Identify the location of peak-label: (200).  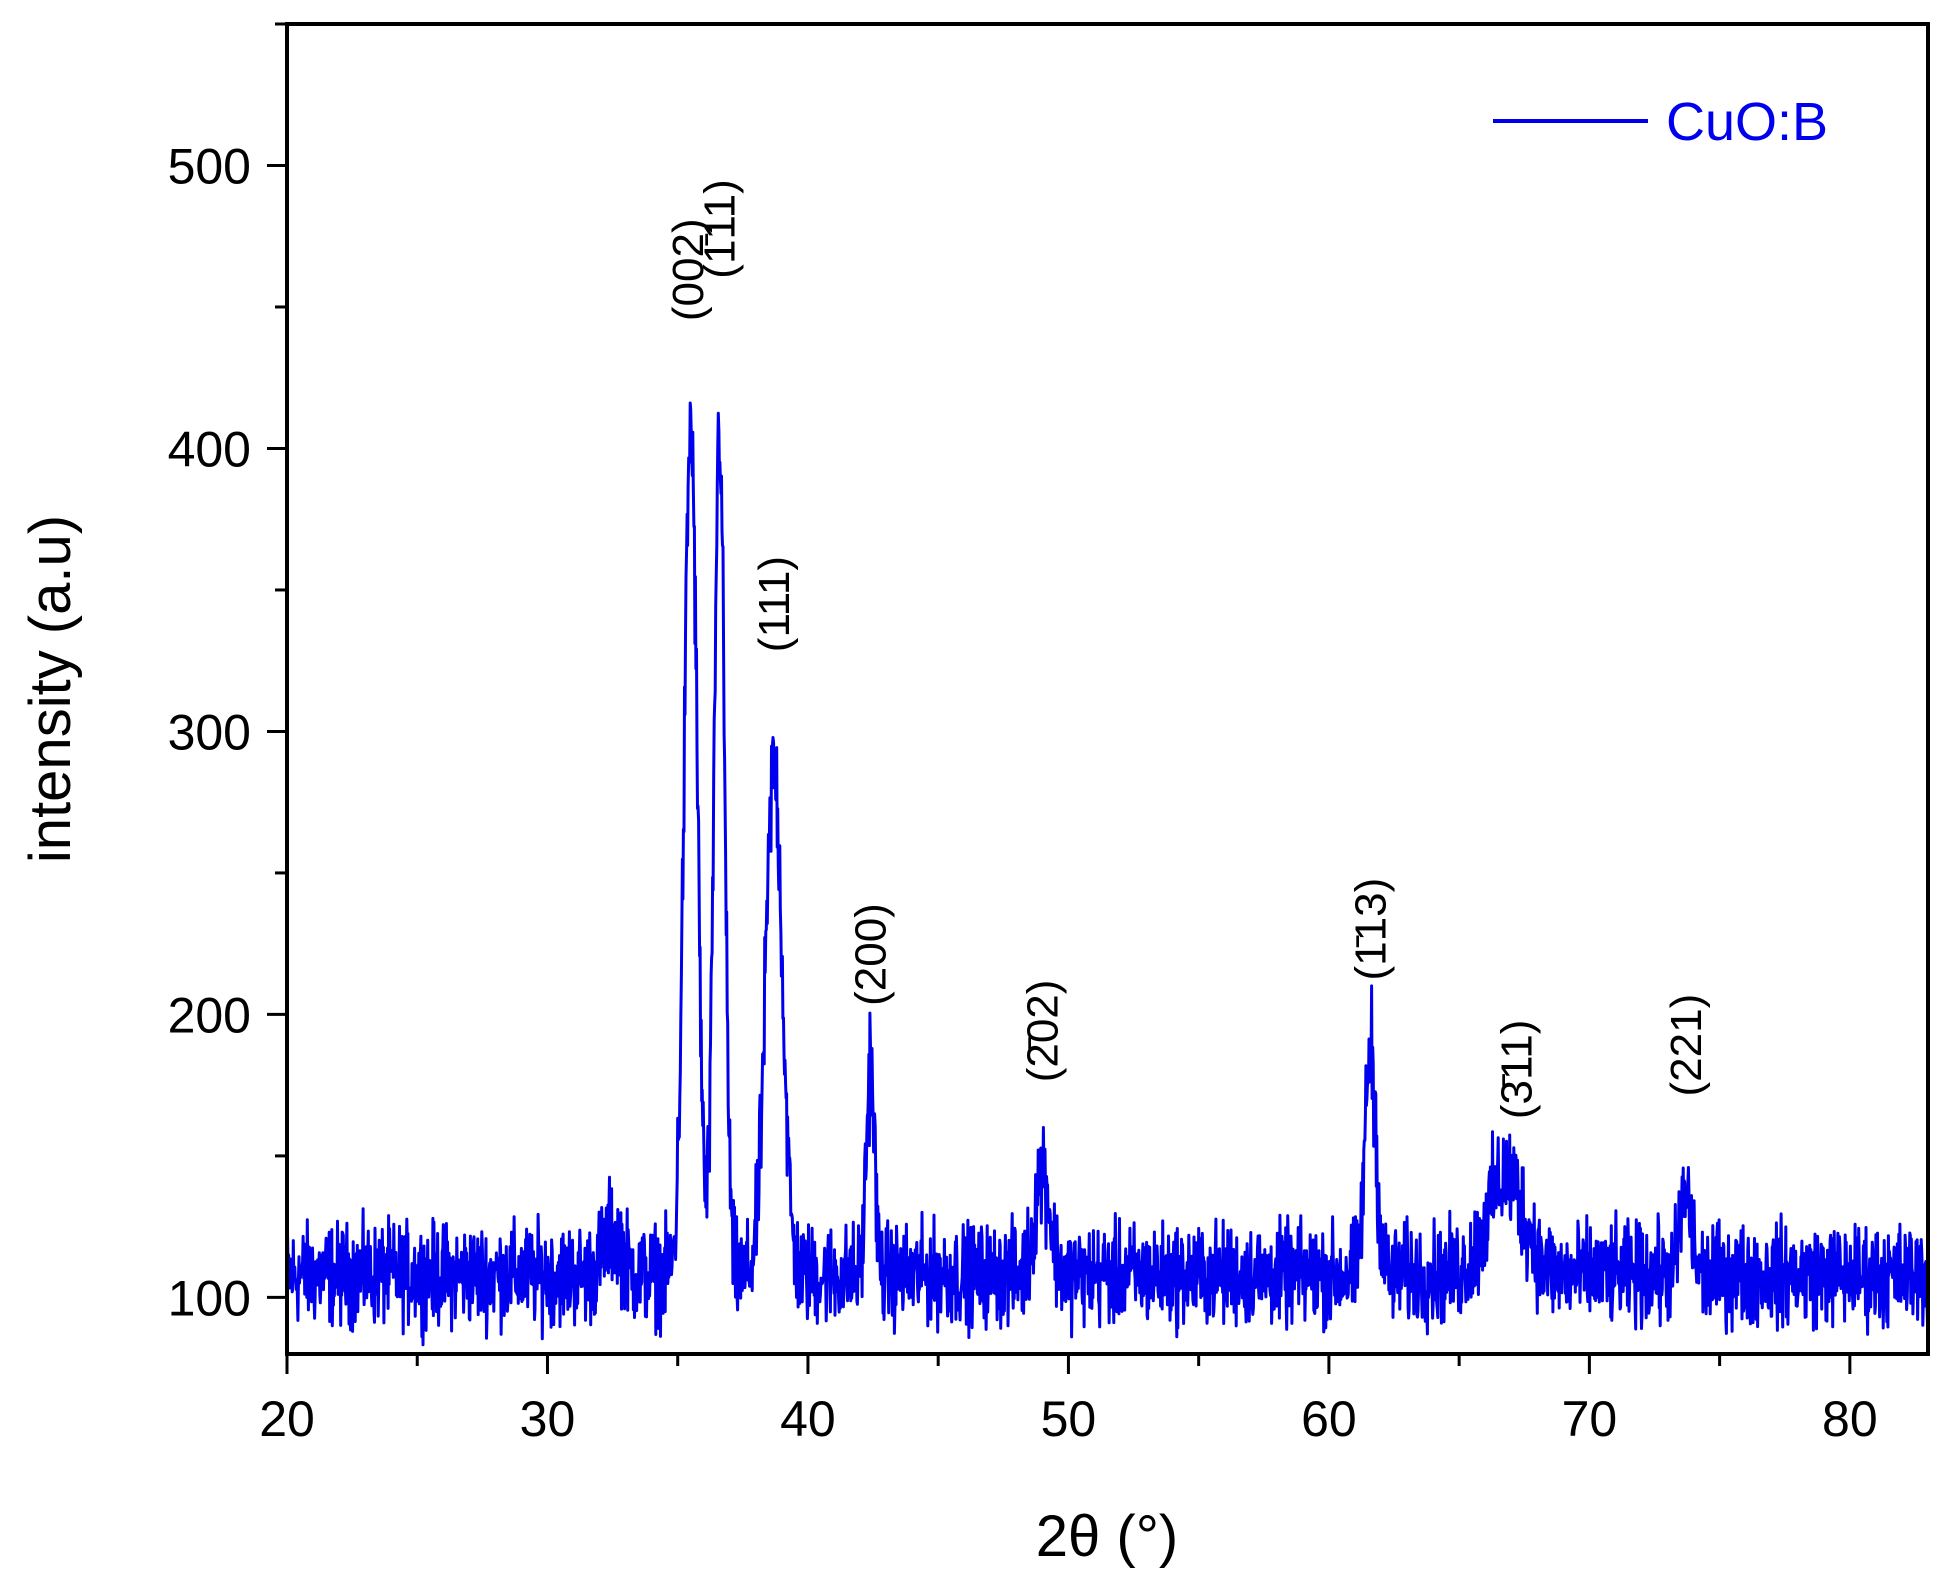
(871, 954).